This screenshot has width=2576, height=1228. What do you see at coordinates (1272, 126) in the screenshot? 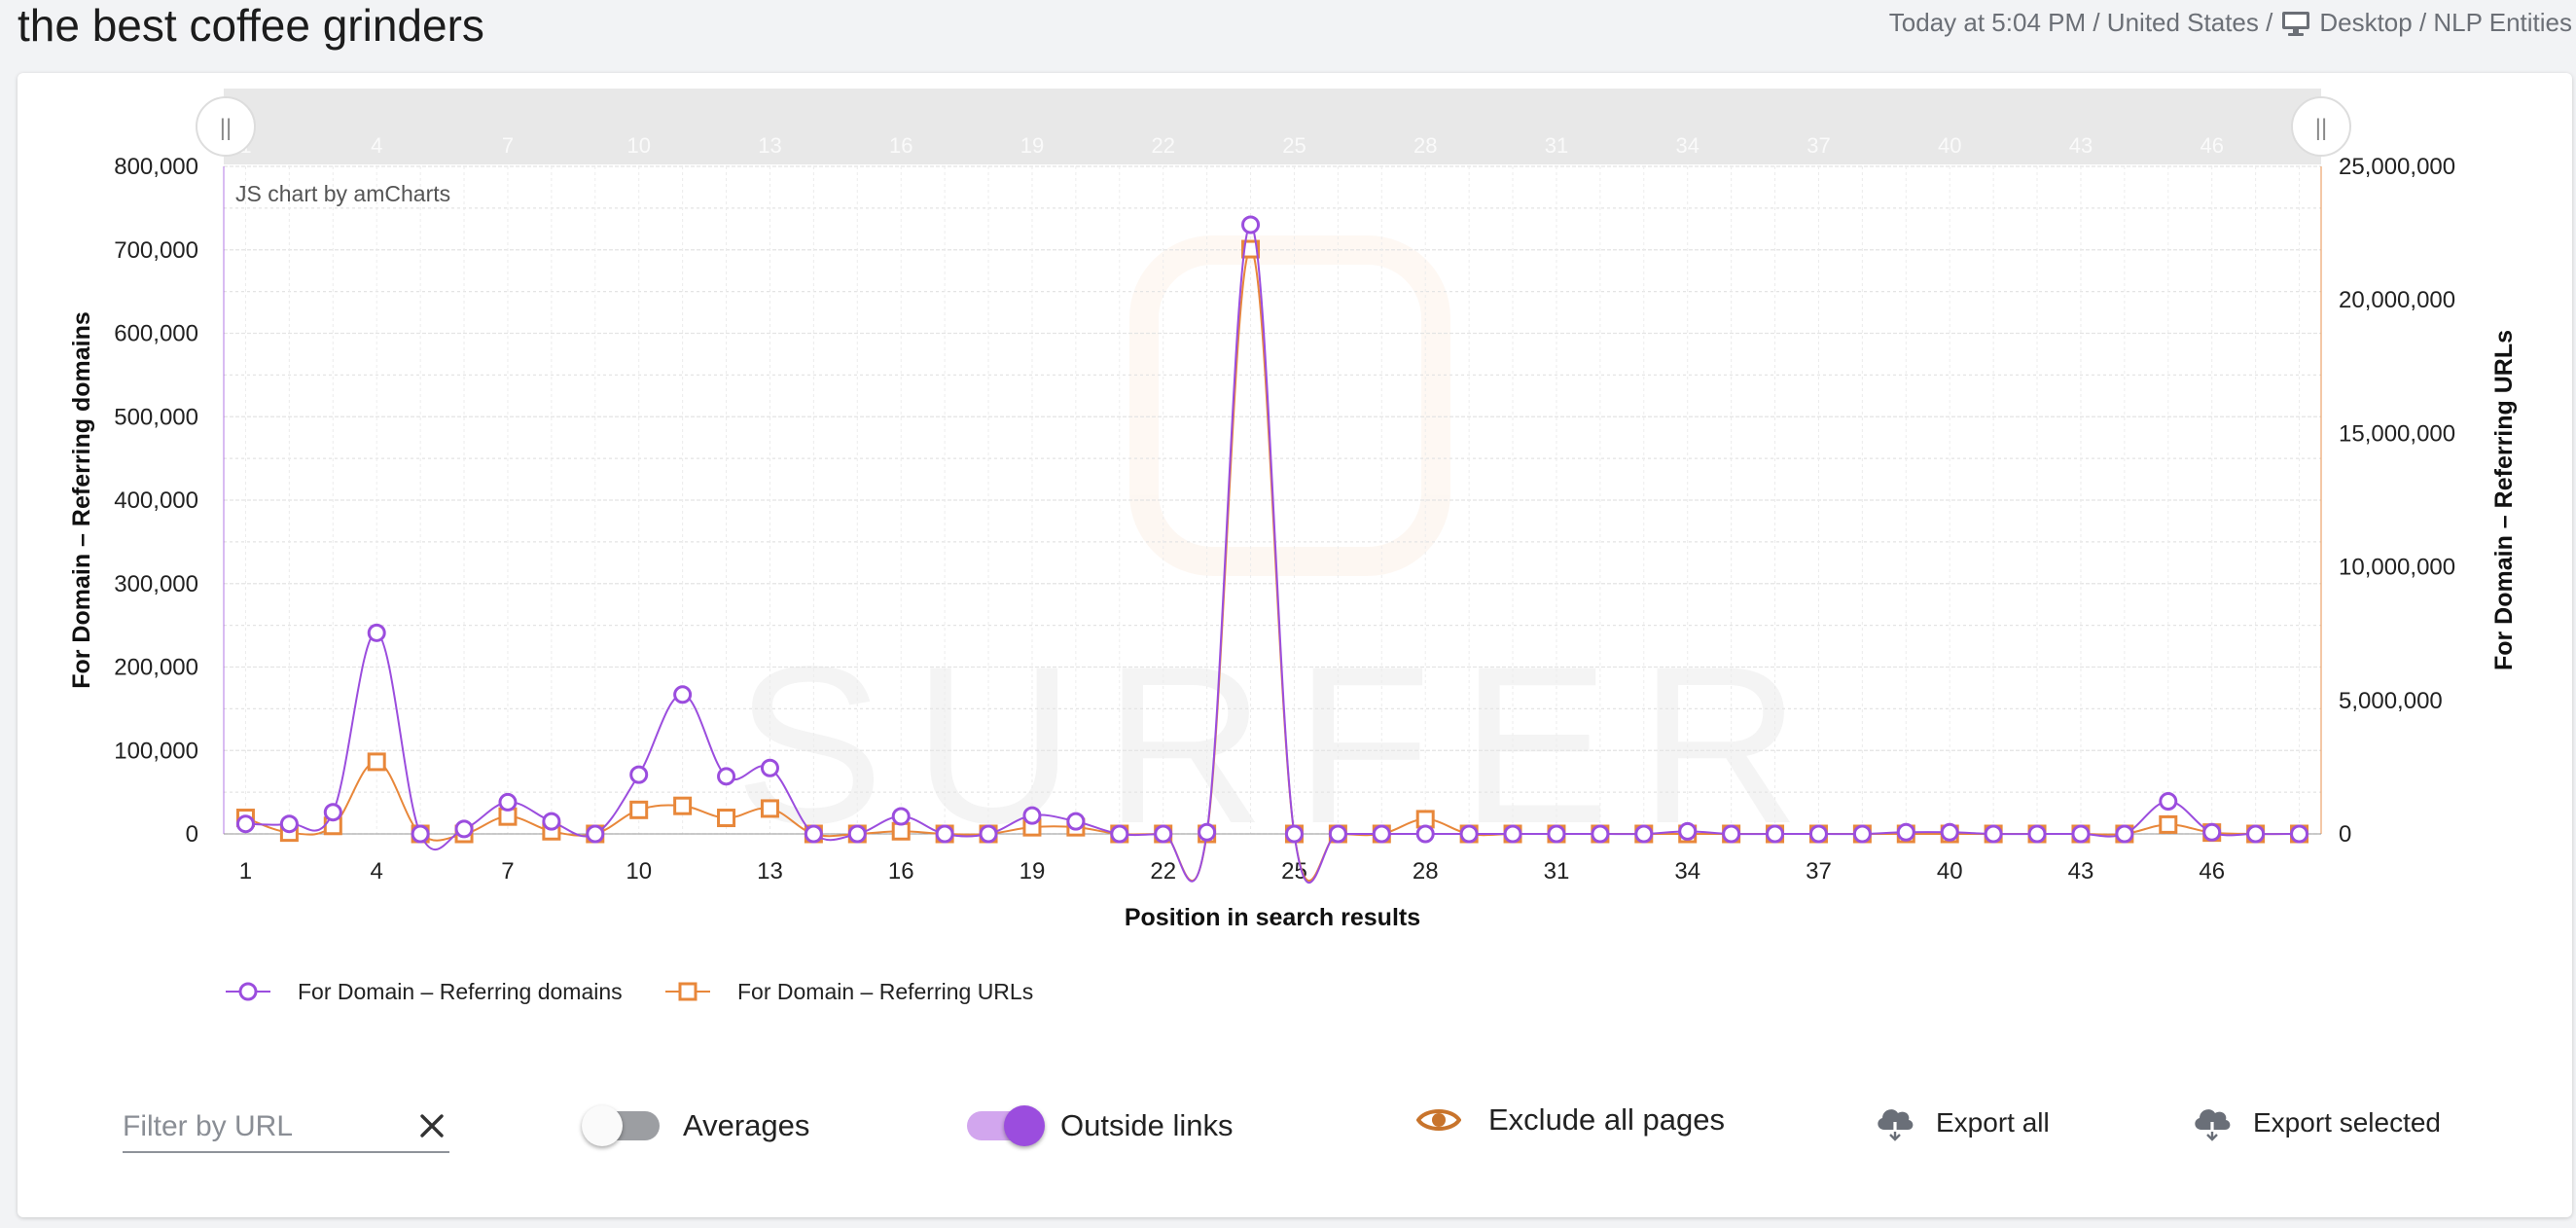
I see `scrollbar-track` at bounding box center [1272, 126].